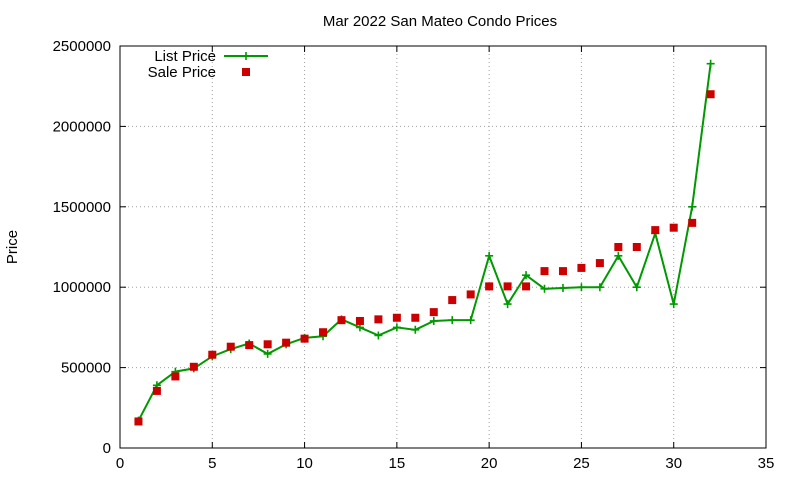 The image size is (800, 480). Describe the element at coordinates (12, 247) in the screenshot. I see `y-axis-label: Price` at that location.